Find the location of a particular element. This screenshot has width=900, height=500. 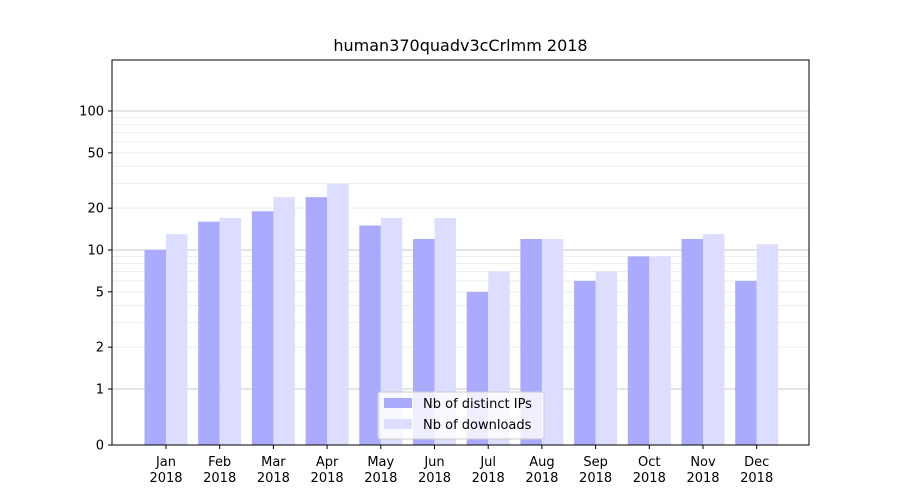

bar-ips-may is located at coordinates (370, 335).